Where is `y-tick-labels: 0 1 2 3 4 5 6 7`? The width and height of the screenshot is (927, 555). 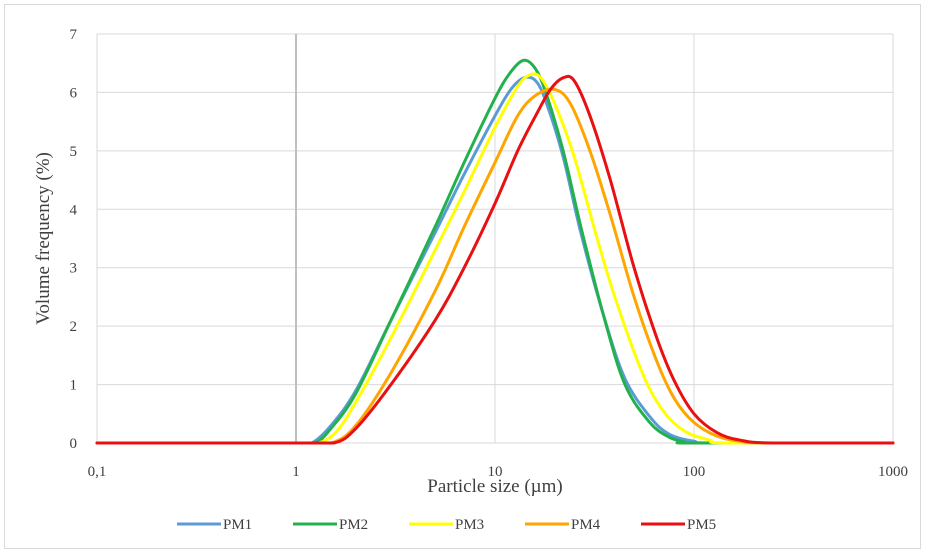 y-tick-labels: 0 1 2 3 4 5 6 7 is located at coordinates (74, 239).